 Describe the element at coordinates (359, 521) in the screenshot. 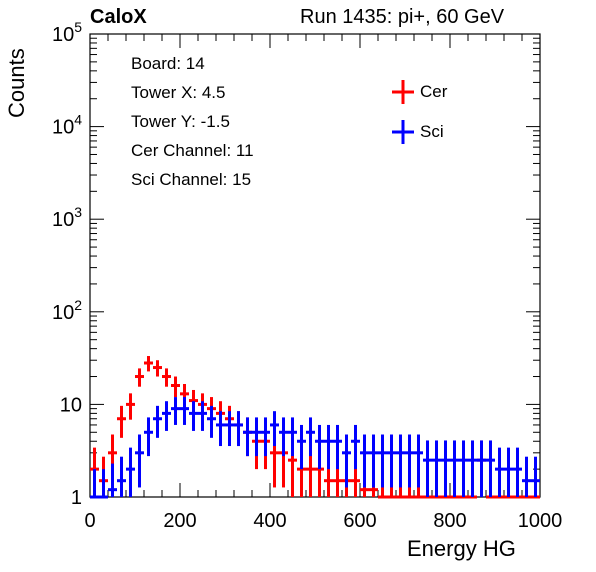

I see `x-tick-label: 600` at that location.